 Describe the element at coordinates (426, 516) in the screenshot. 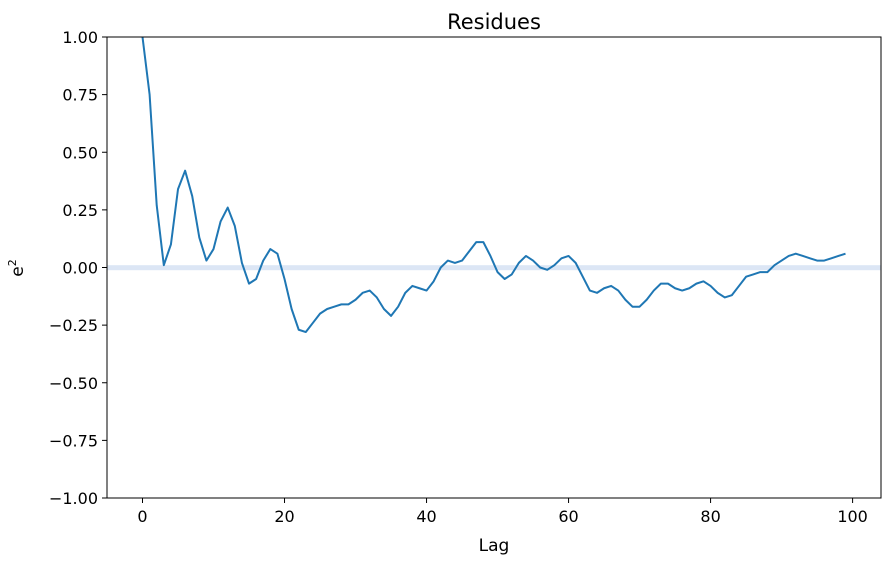

I see `x-tick-label: 40` at that location.